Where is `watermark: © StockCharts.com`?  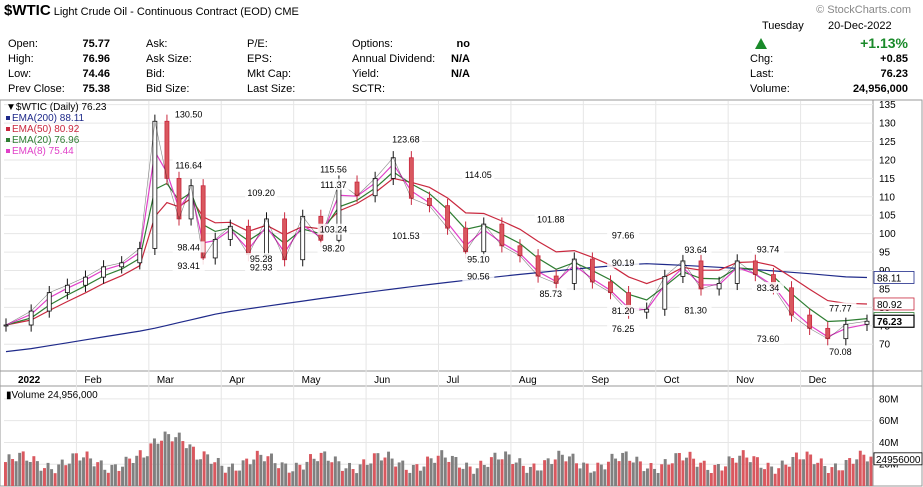 watermark: © StockCharts.com is located at coordinates (863, 10).